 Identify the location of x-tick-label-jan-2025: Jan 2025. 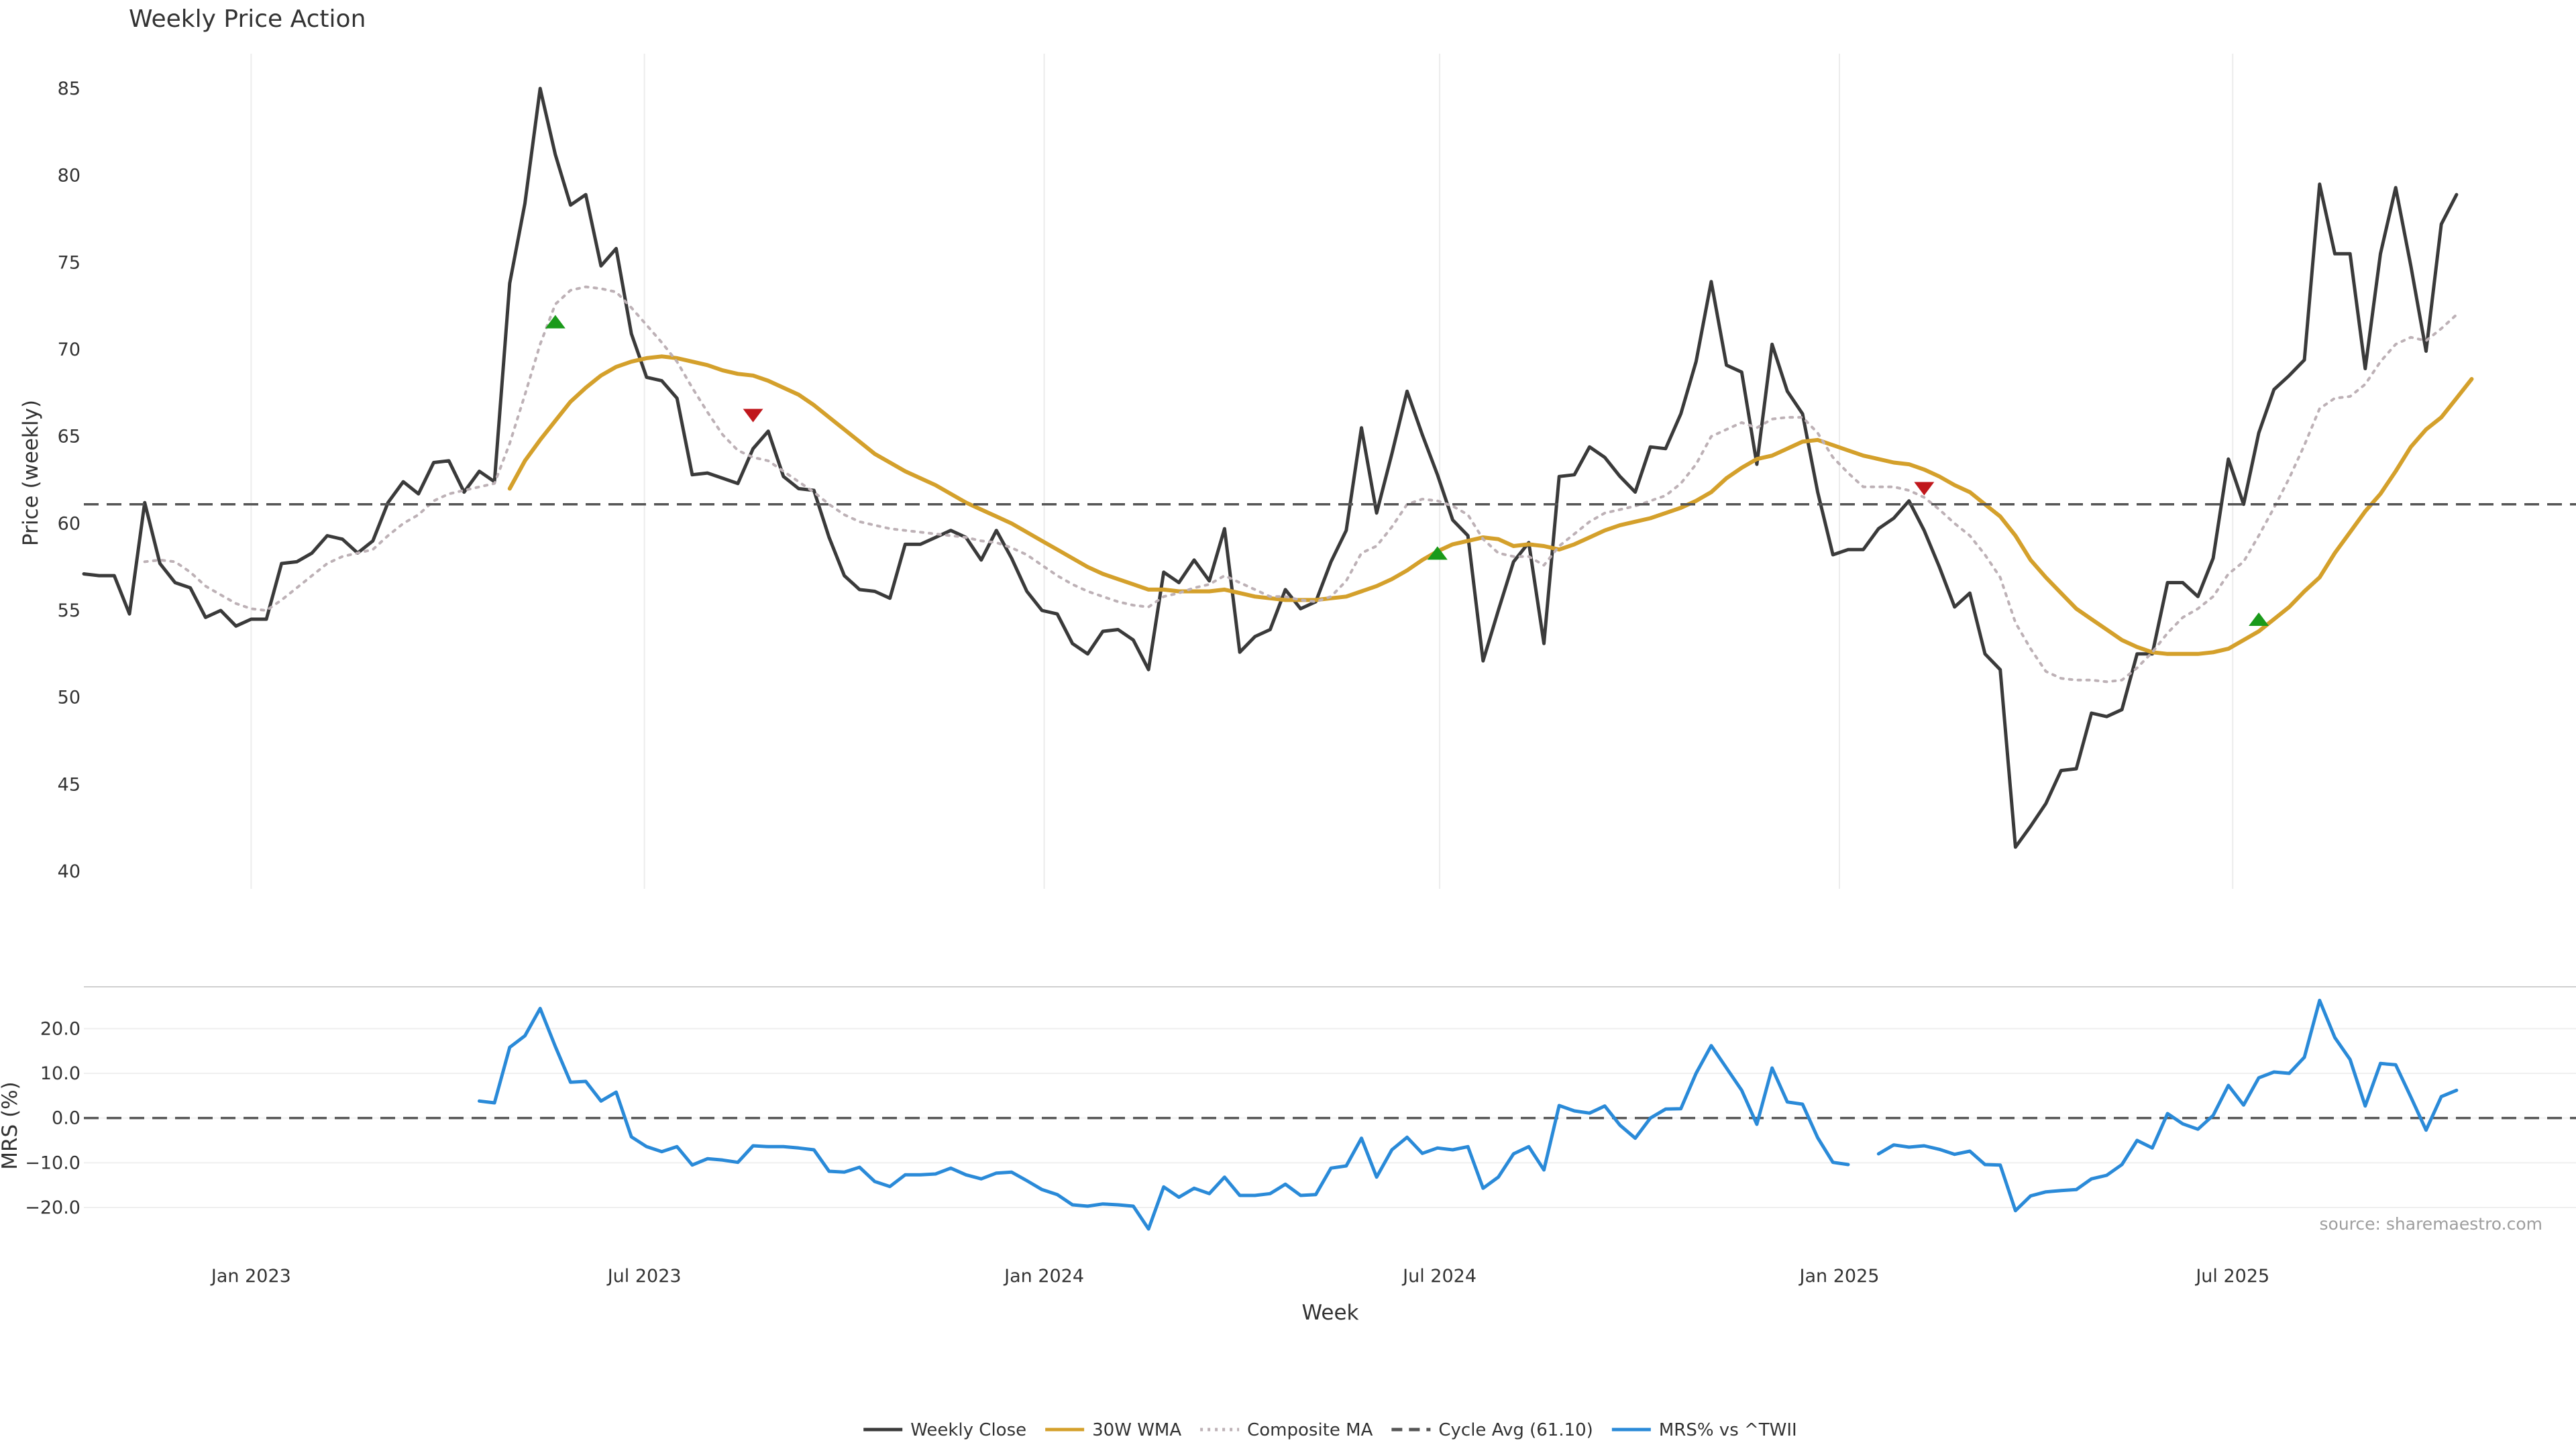
(1839, 1276).